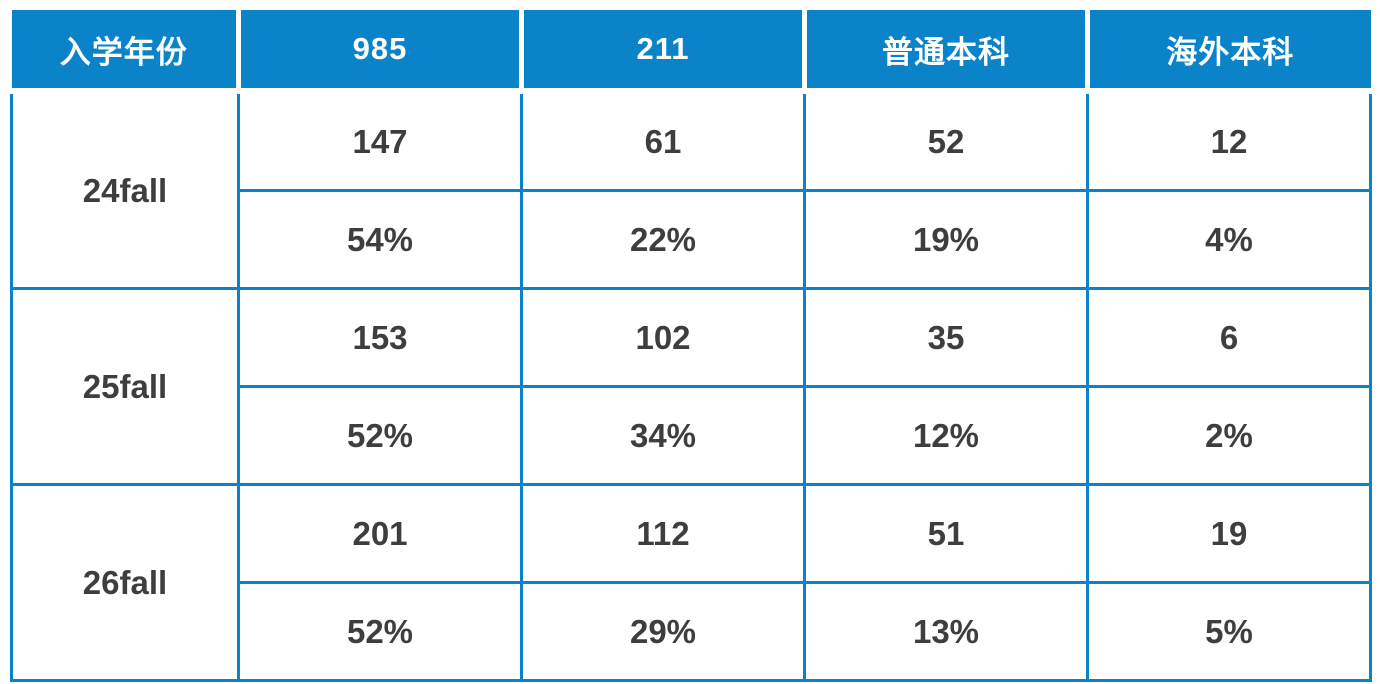 This screenshot has width=1380, height=684. Describe the element at coordinates (663, 631) in the screenshot. I see `cell-26fall-211-percent: 29%` at that location.